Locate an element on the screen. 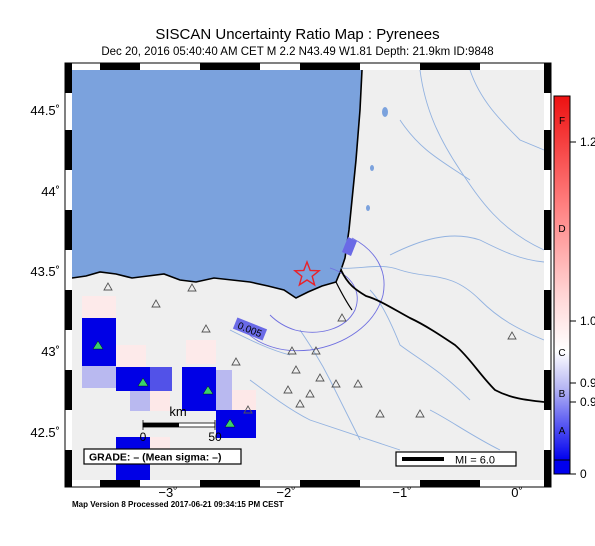  y-tick: 43˚ is located at coordinates (50, 351).